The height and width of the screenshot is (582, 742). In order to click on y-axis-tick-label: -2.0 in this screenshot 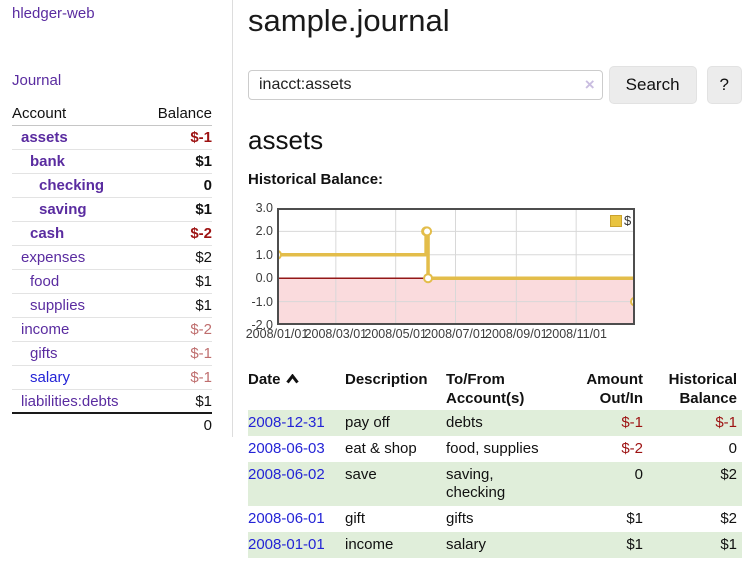, I will do `click(262, 325)`.